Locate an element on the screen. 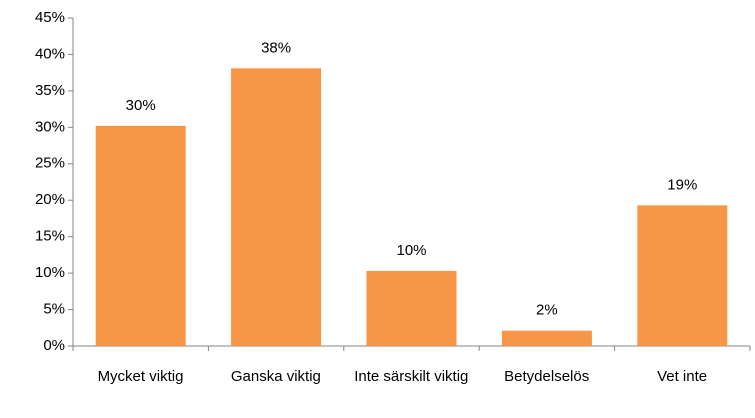  data-label: 38% is located at coordinates (276, 47).